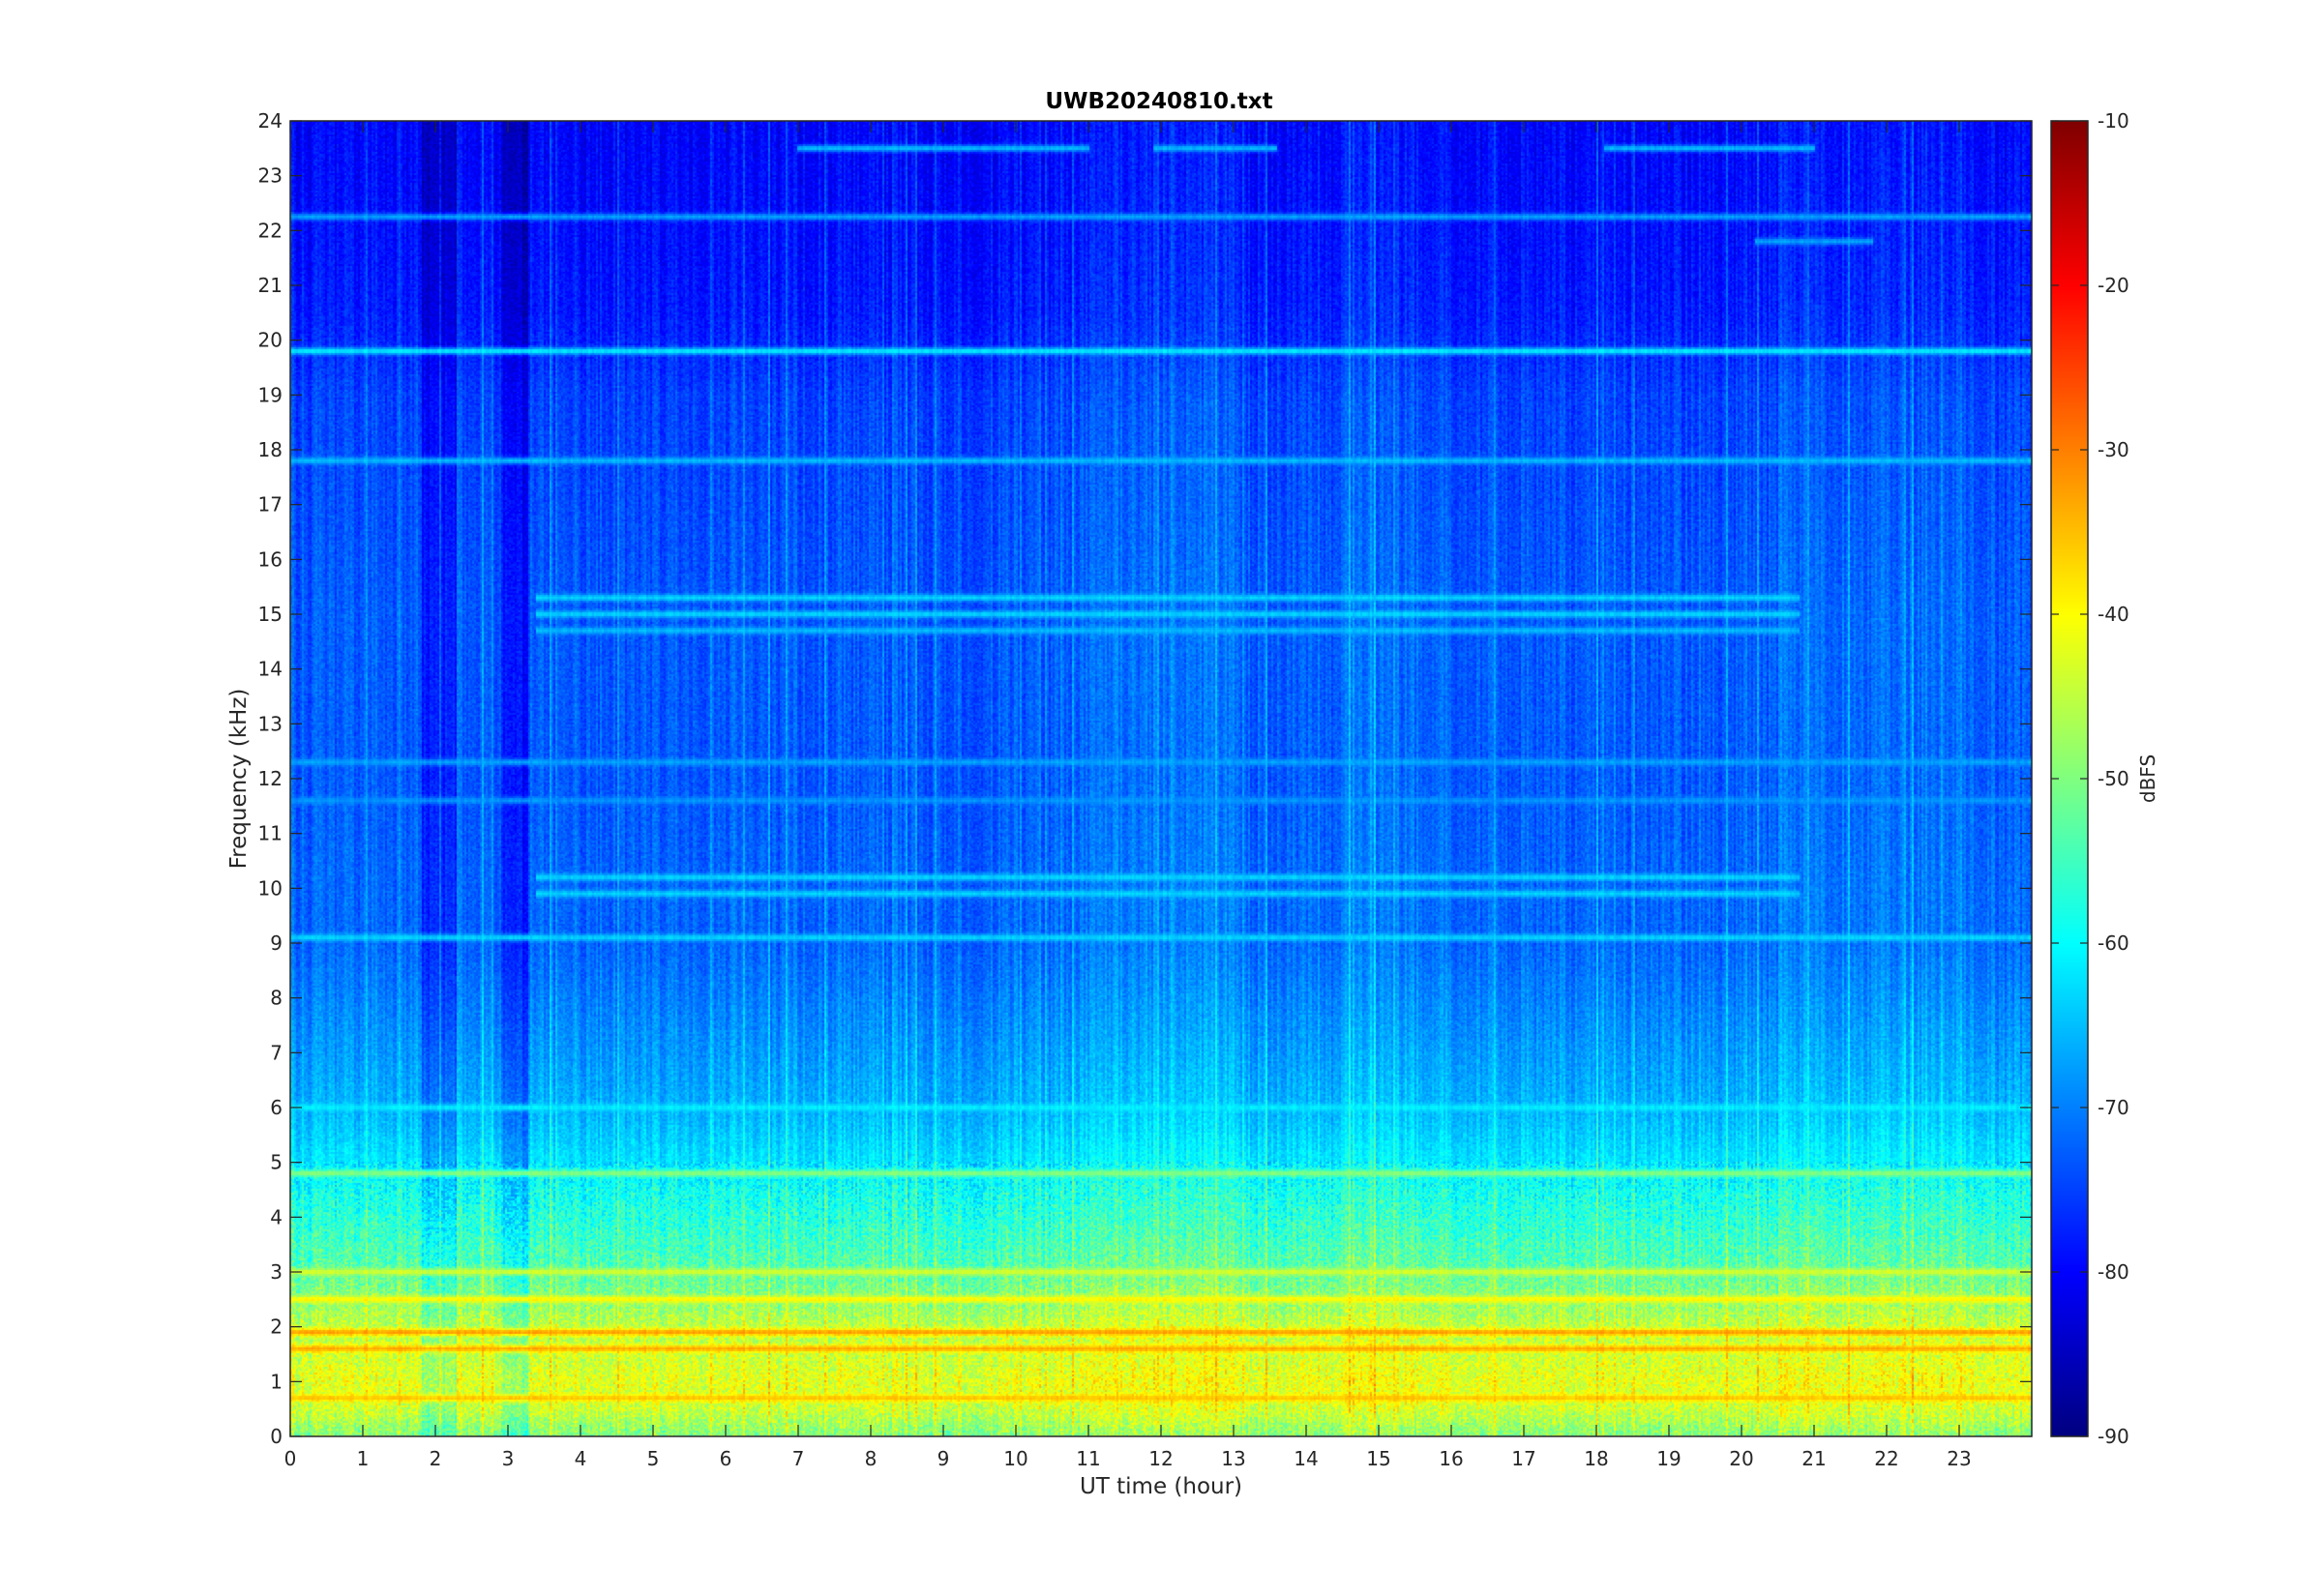 This screenshot has height=1596, width=2322. Describe the element at coordinates (276, 1107) in the screenshot. I see `y-tick-label: 6` at that location.